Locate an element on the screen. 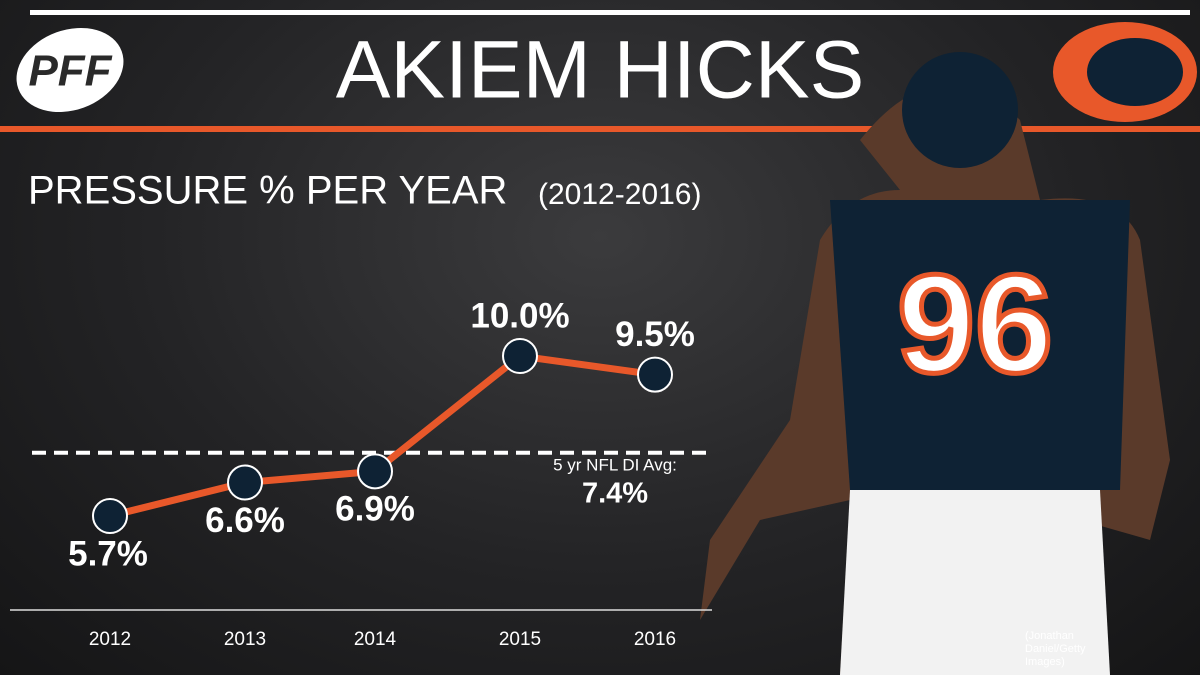 The image size is (1200, 675). jersey-number: 96 is located at coordinates (975, 323).